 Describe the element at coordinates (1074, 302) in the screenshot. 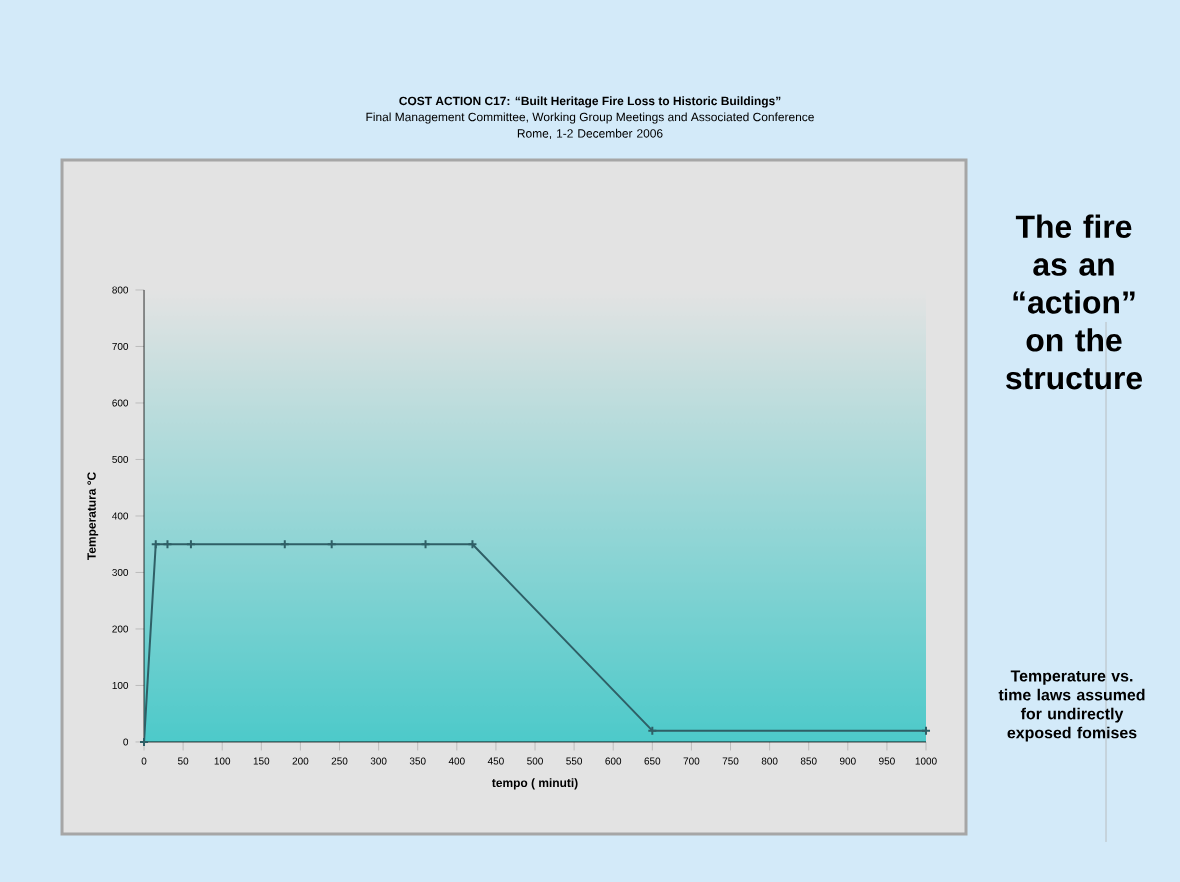

I see `text: The fire as an “action” on the structure` at that location.